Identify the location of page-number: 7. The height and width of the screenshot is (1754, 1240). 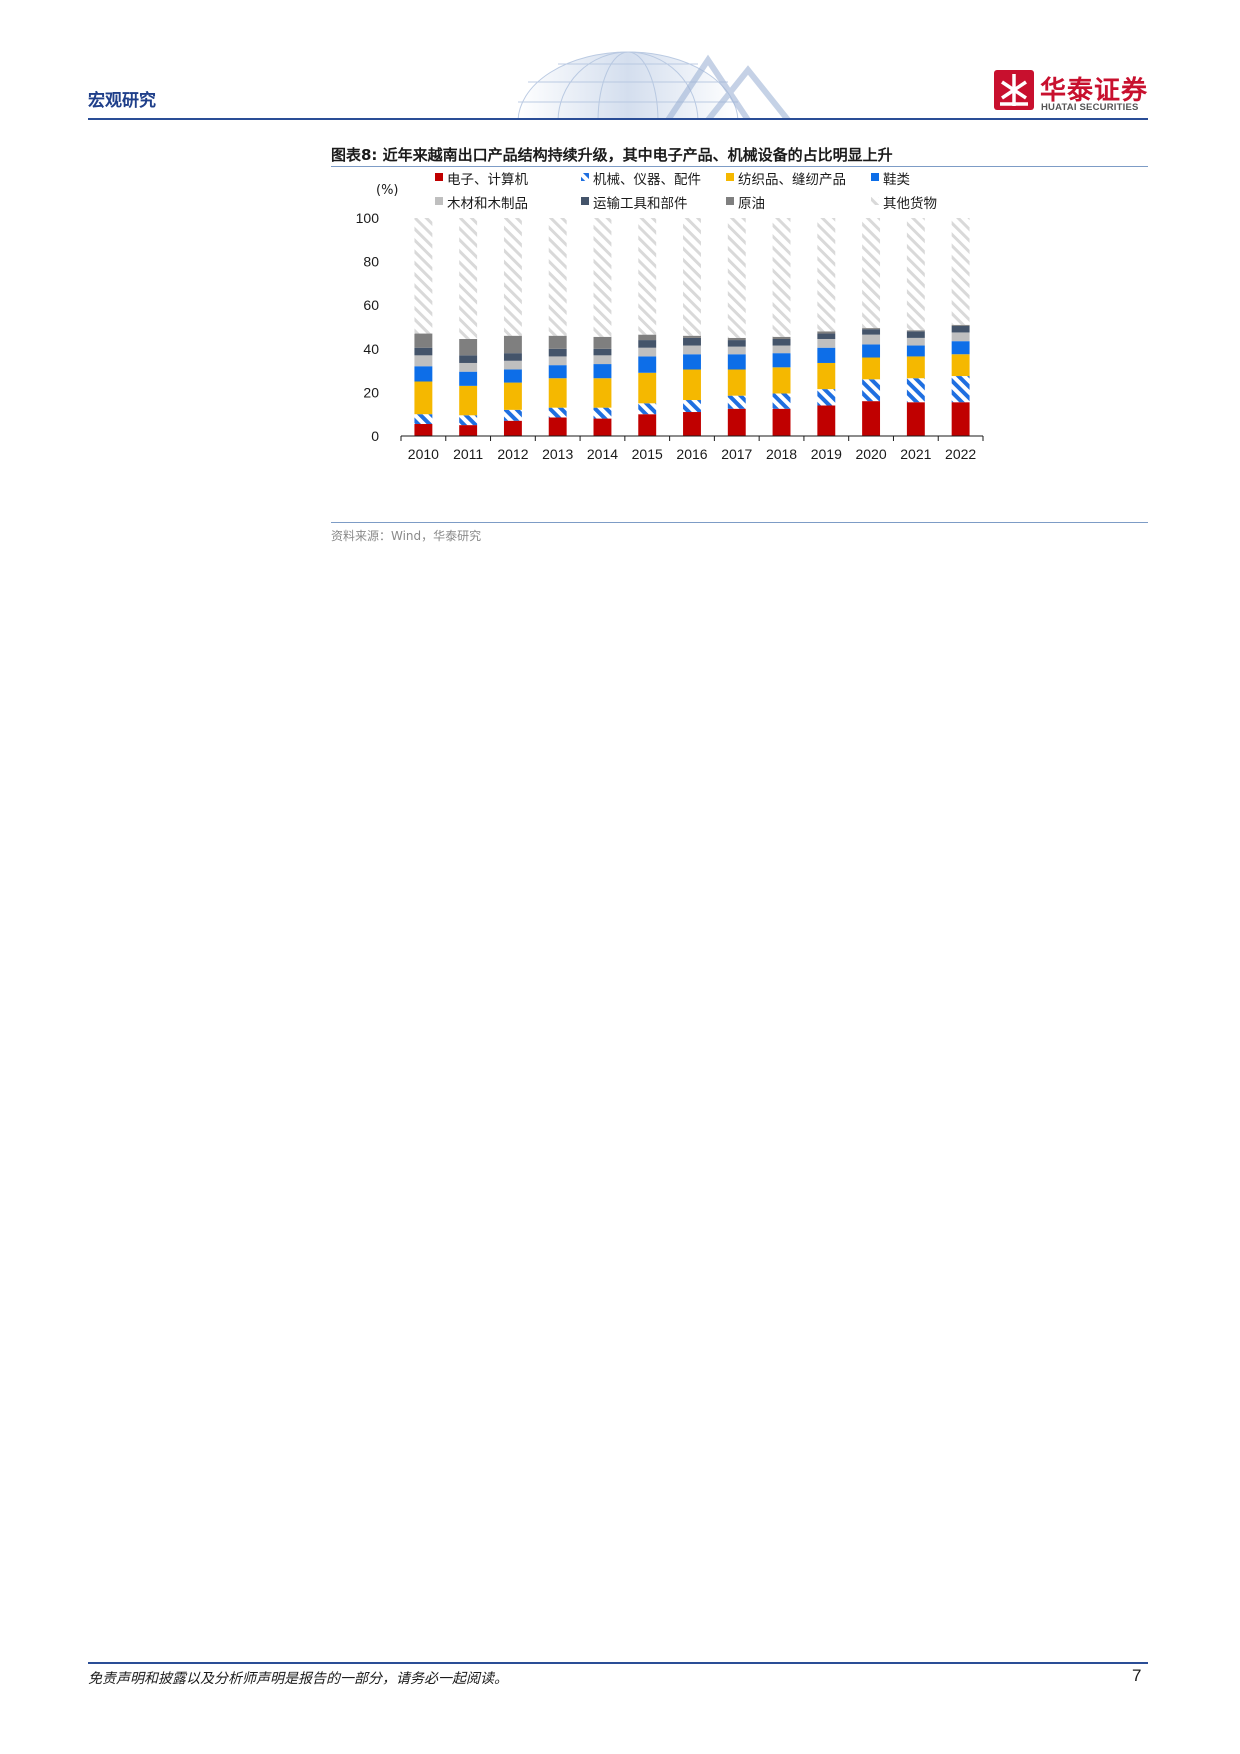
(1137, 1675).